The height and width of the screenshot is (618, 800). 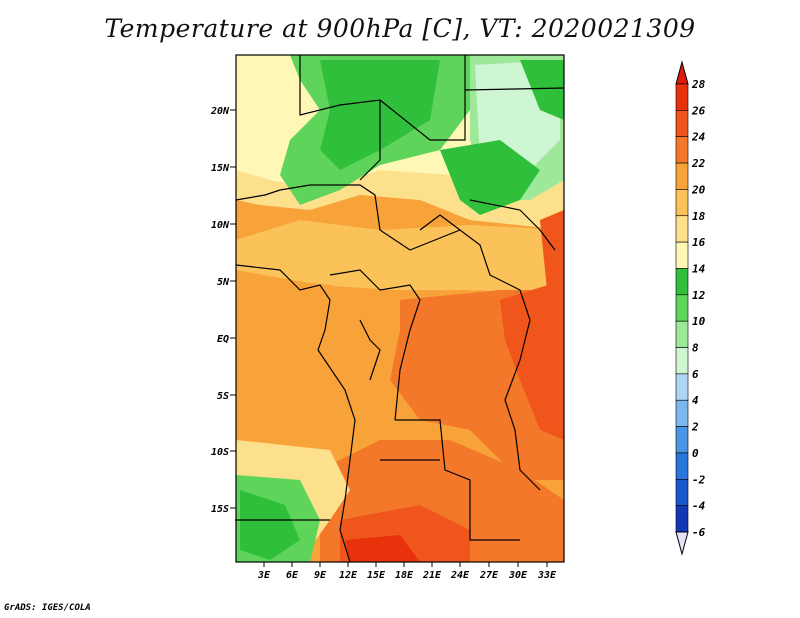 What do you see at coordinates (220, 452) in the screenshot?
I see `lat-label: 10S` at bounding box center [220, 452].